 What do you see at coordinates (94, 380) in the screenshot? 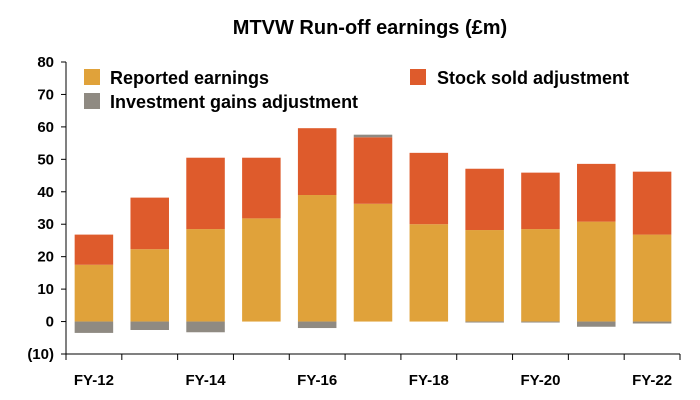
I see `x-tick-label: FY-12` at bounding box center [94, 380].